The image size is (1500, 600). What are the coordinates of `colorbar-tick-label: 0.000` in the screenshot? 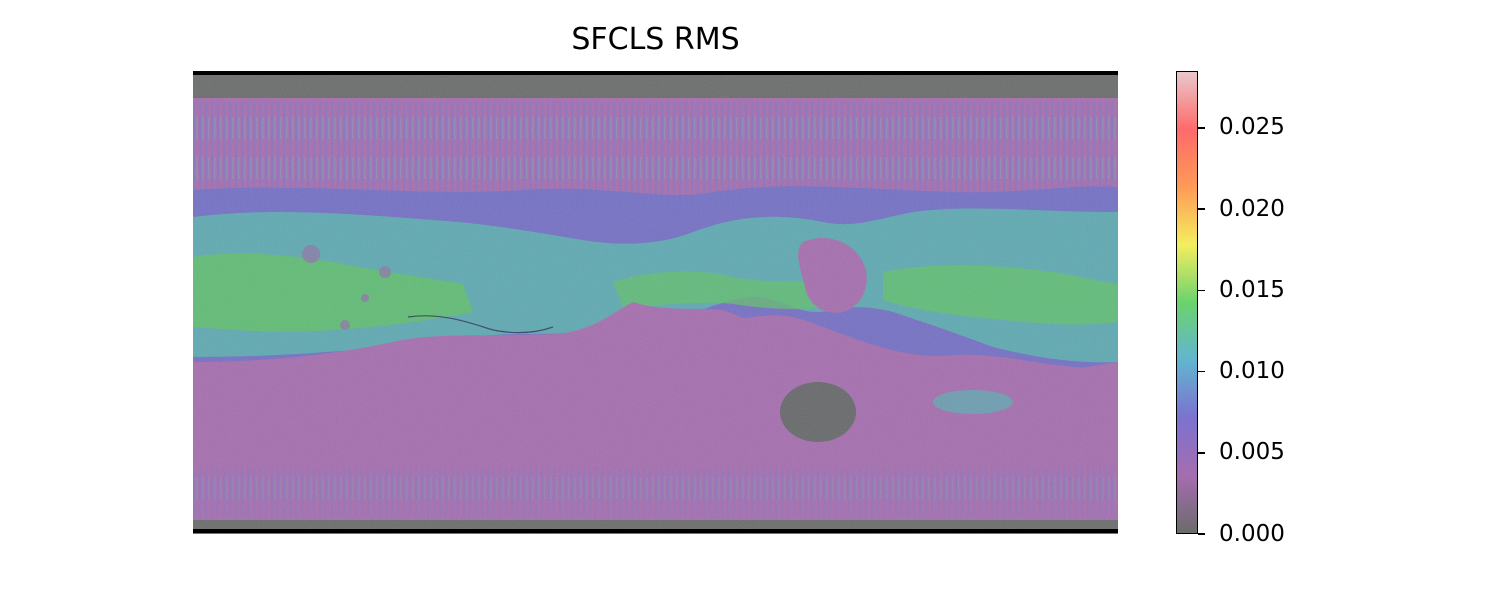 It's located at (1252, 533).